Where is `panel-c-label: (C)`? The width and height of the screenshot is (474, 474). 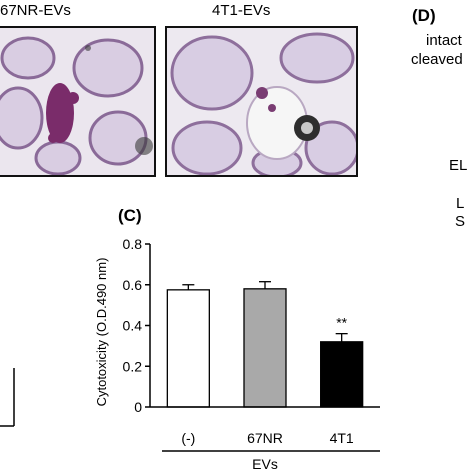 panel-c-label: (C) is located at coordinates (130, 215).